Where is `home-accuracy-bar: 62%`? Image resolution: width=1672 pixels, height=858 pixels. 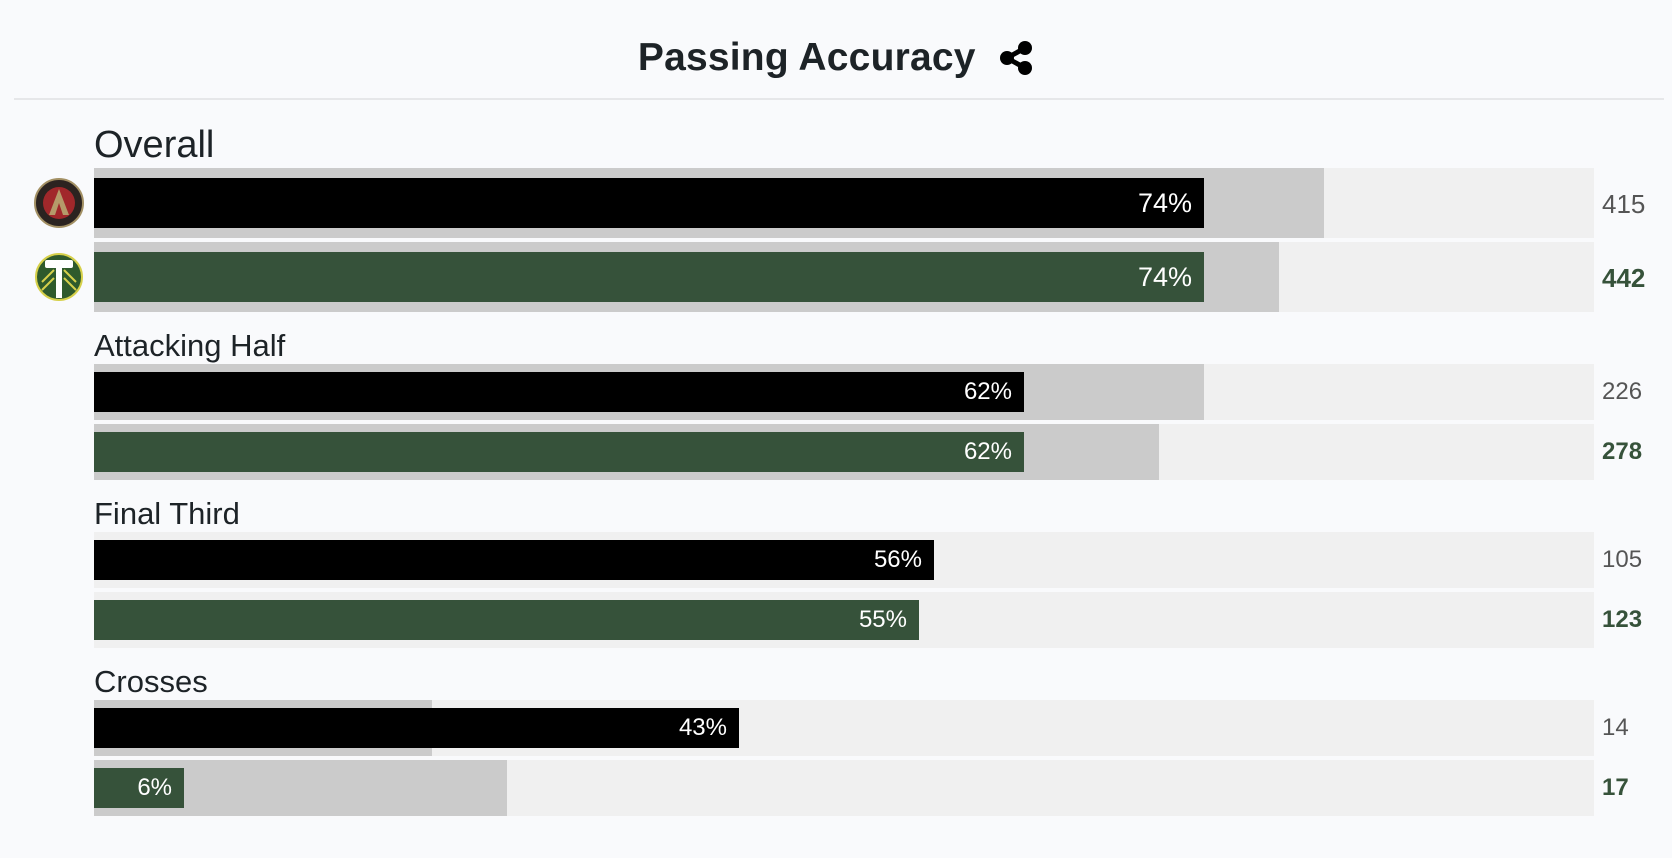 home-accuracy-bar: 62% is located at coordinates (559, 452).